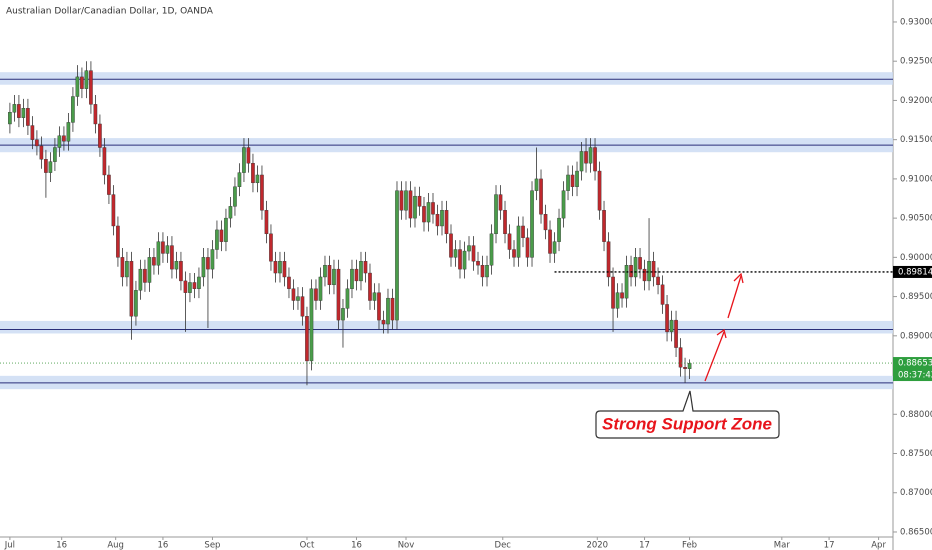 The image size is (932, 550). I want to click on x-tick-label: Mar, so click(782, 545).